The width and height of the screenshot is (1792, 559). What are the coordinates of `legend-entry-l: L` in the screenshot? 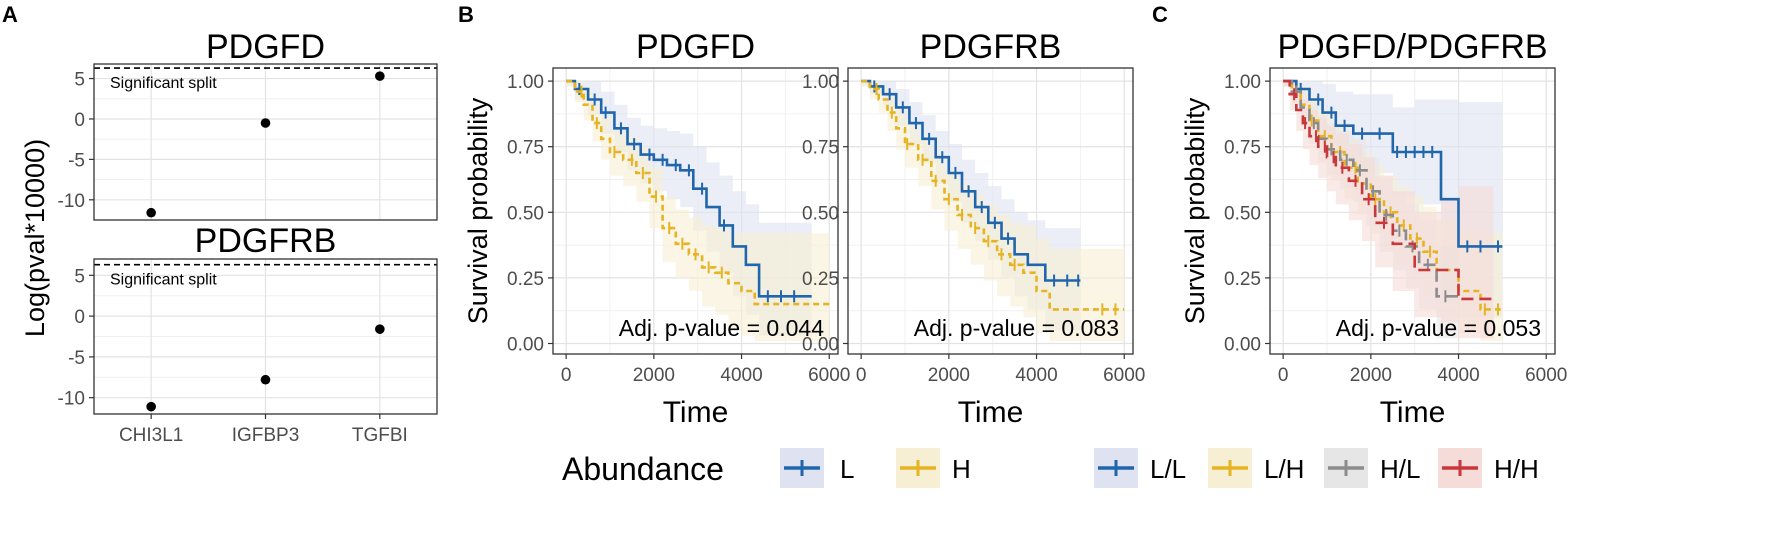 It's located at (817, 468).